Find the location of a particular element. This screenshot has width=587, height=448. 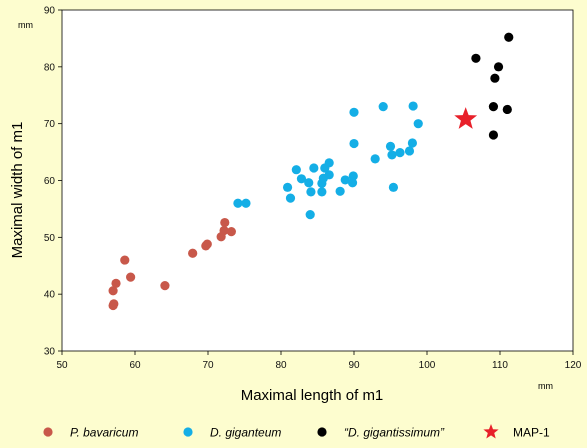

legend-label-d-gigantissimum: “D. gigantissimum” is located at coordinates (394, 433).